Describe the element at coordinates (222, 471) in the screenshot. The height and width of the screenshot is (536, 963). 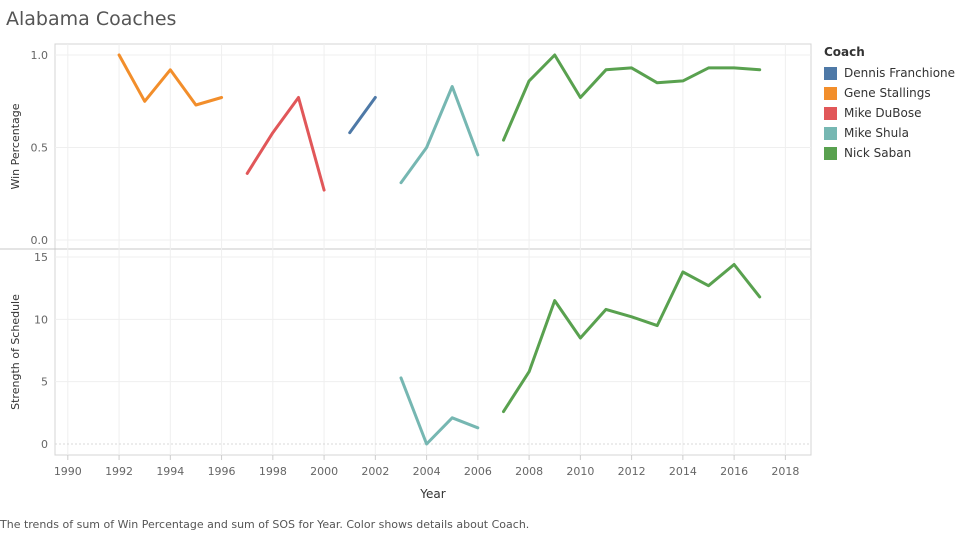
I see `x-tick-label: 1996` at that location.